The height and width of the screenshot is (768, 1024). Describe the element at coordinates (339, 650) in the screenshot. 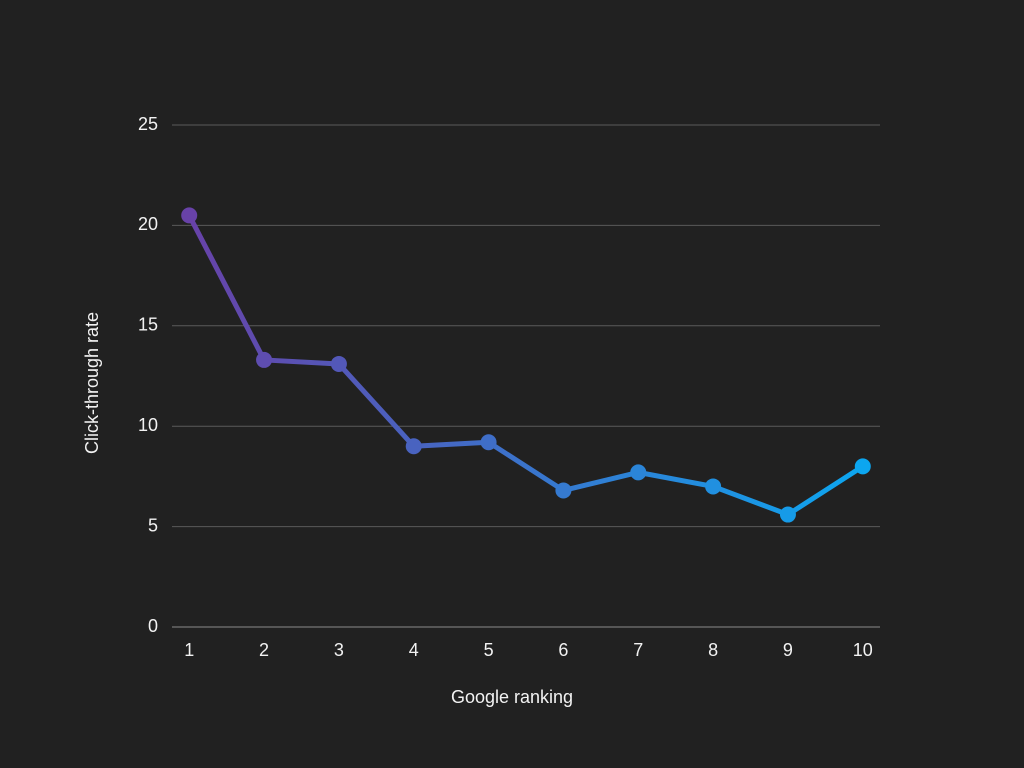

I see `x-tick-label: 3` at that location.